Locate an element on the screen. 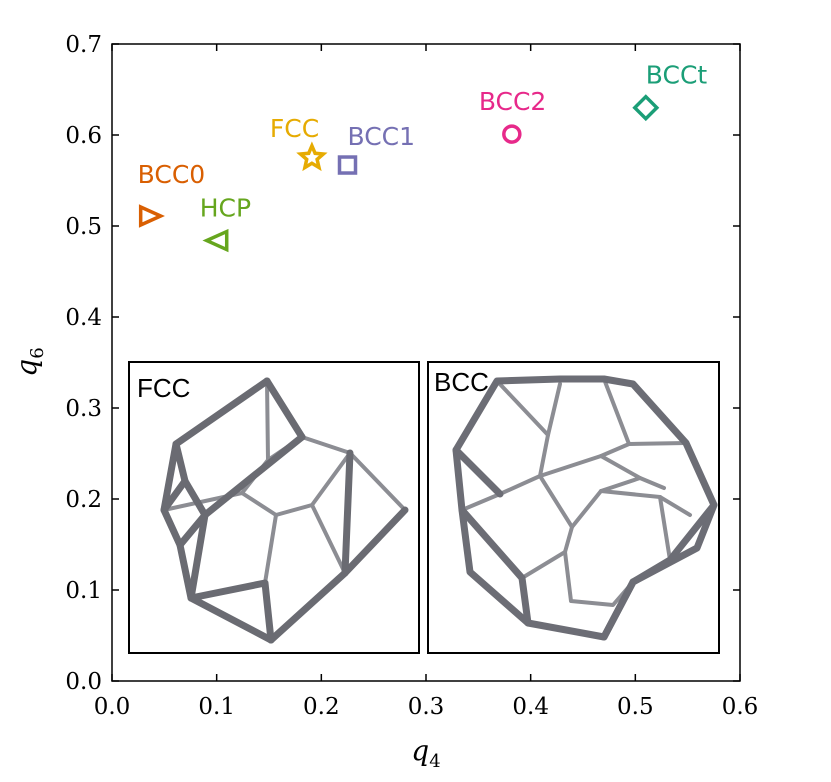 This screenshot has width=831, height=782. y-tick-label: 0.7 is located at coordinates (83, 45).